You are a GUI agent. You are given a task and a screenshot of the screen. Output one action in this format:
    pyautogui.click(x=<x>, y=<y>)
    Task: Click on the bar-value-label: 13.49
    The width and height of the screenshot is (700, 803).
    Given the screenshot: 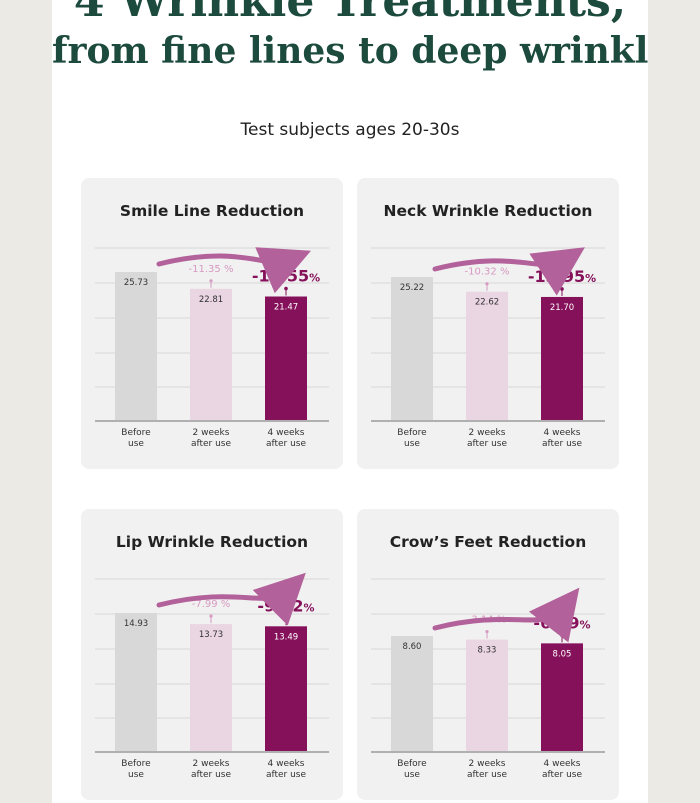 What is the action you would take?
    pyautogui.click(x=286, y=637)
    